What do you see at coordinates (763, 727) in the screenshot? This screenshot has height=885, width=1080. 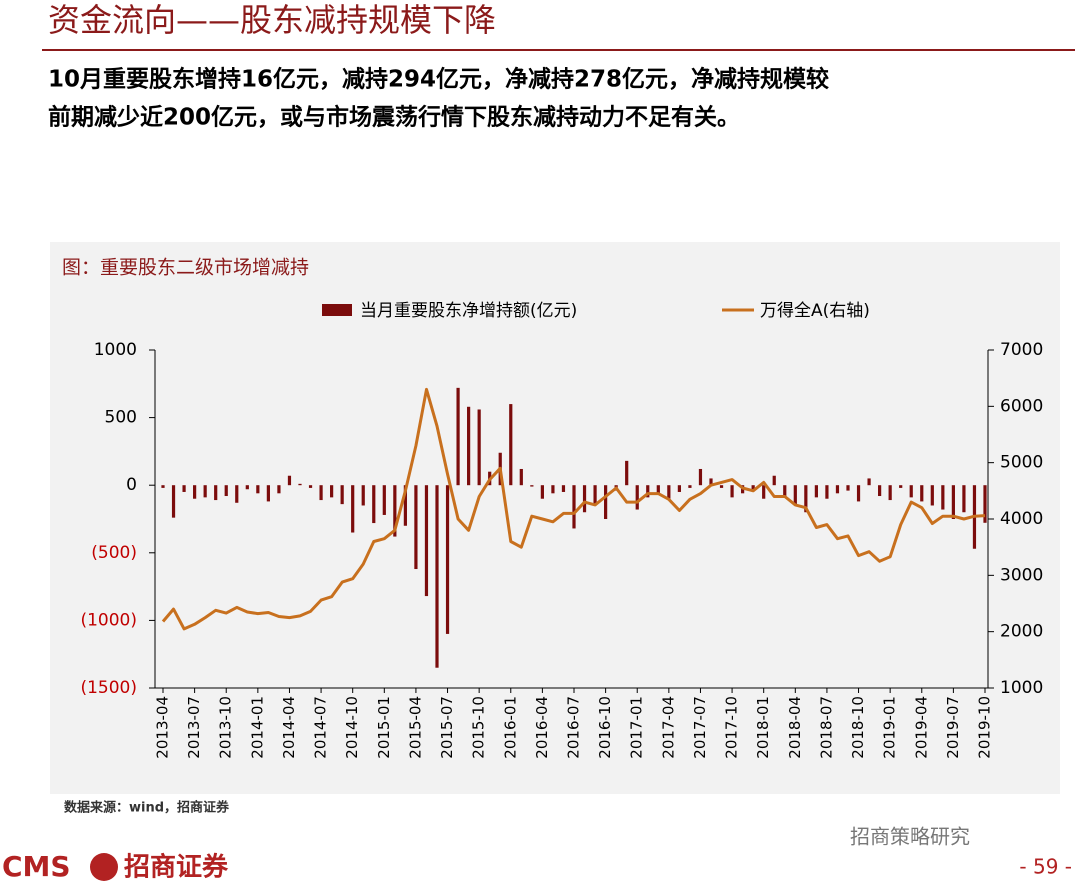 I see `x-tick-label: 2018-01` at bounding box center [763, 727].